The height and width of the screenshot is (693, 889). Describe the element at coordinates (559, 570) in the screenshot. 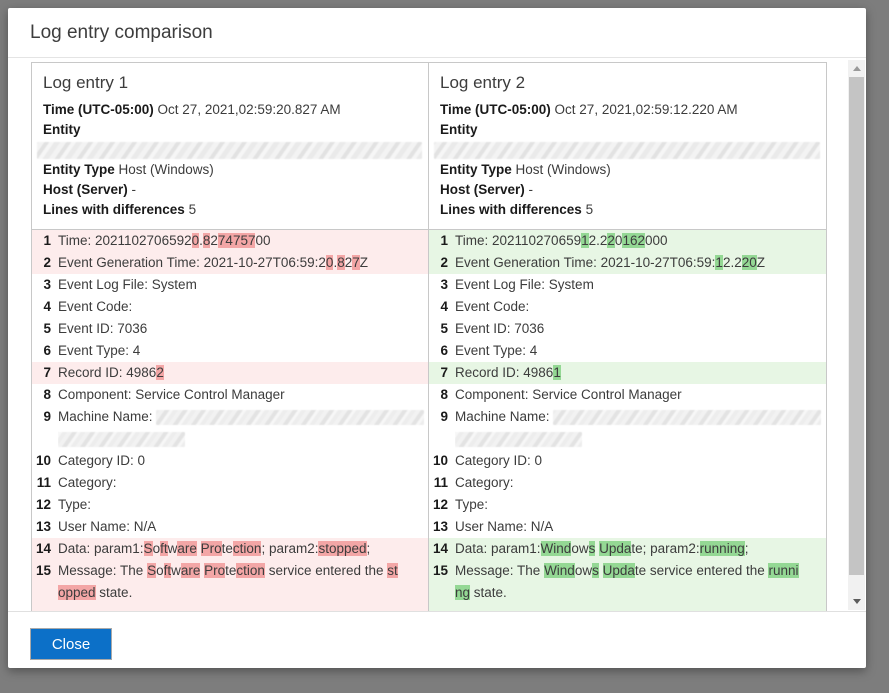

I see `diff-highlight: Wind` at that location.